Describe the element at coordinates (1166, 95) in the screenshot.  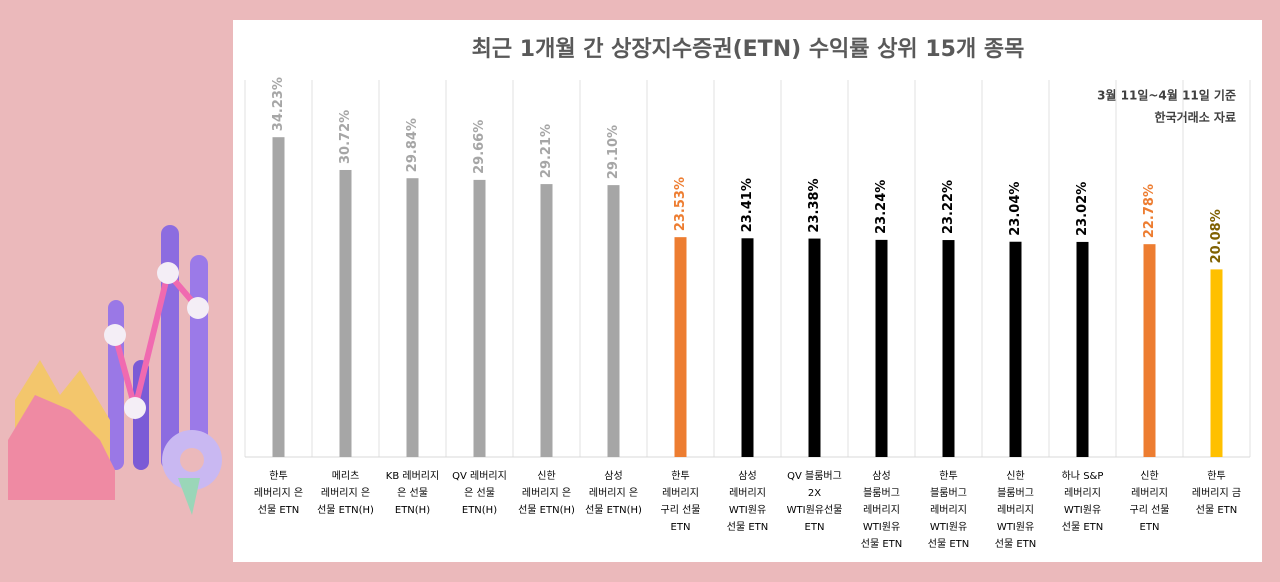
I see `note: 3월 11일~4월 11일 기준` at that location.